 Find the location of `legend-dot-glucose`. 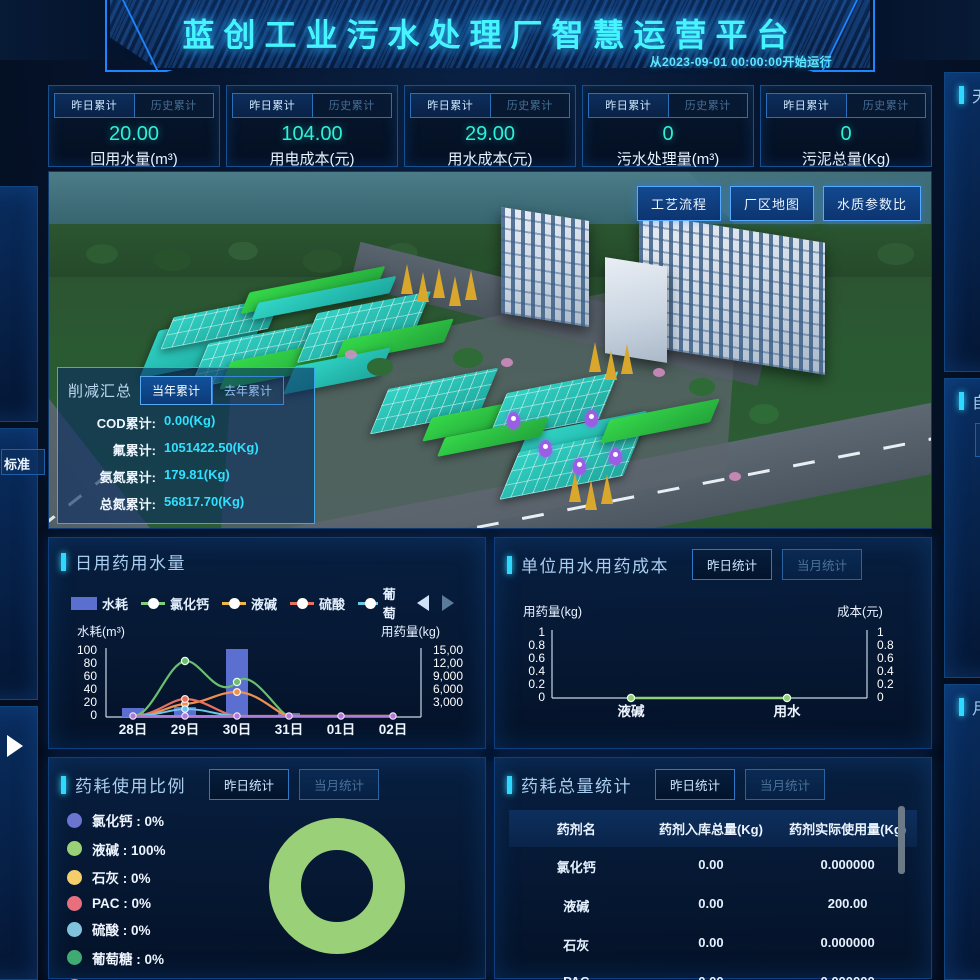

legend-dot-glucose is located at coordinates (74, 957).